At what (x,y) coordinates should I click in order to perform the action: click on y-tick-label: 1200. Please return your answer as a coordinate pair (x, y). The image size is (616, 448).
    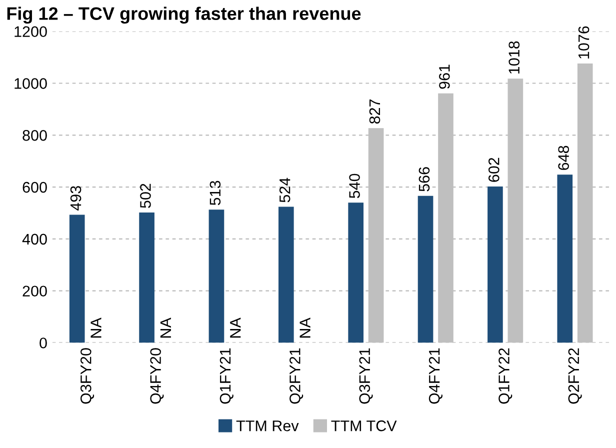
    Looking at the image, I should click on (30, 32).